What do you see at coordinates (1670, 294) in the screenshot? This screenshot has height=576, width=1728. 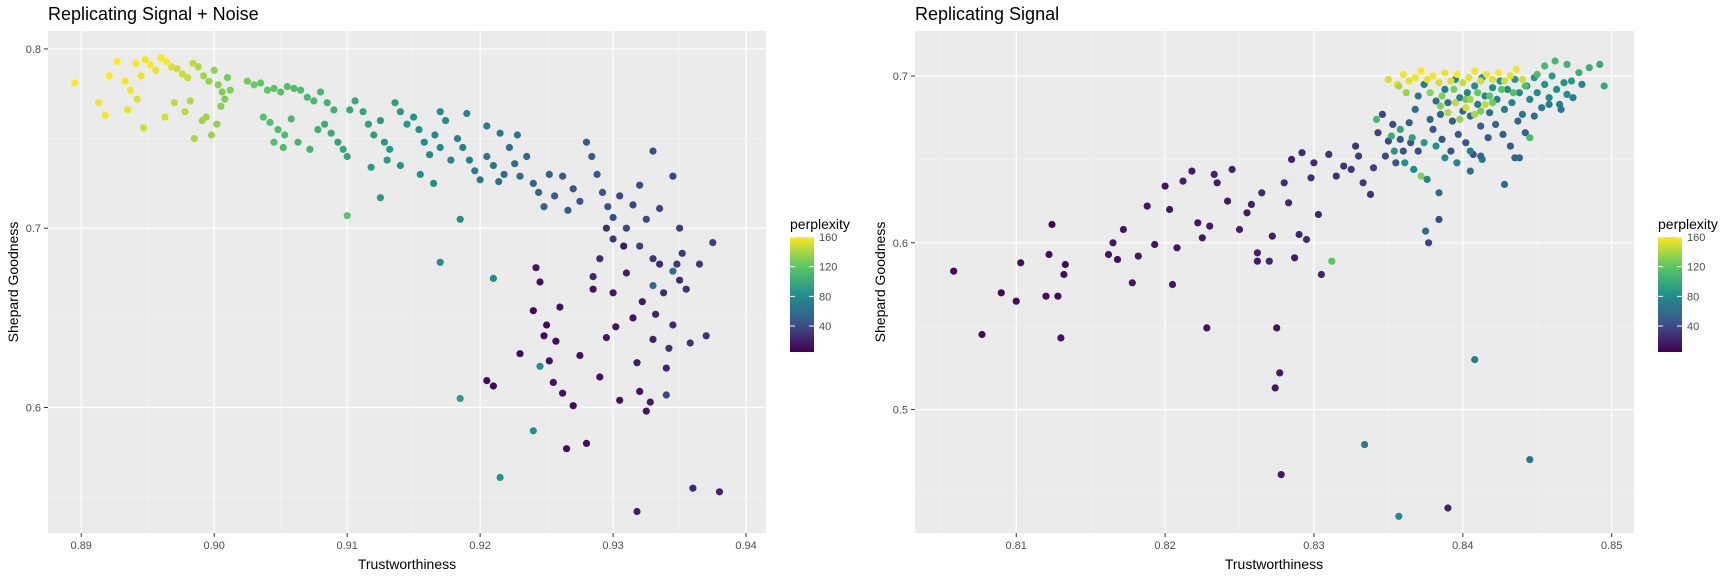 I see `legend-colorbar` at bounding box center [1670, 294].